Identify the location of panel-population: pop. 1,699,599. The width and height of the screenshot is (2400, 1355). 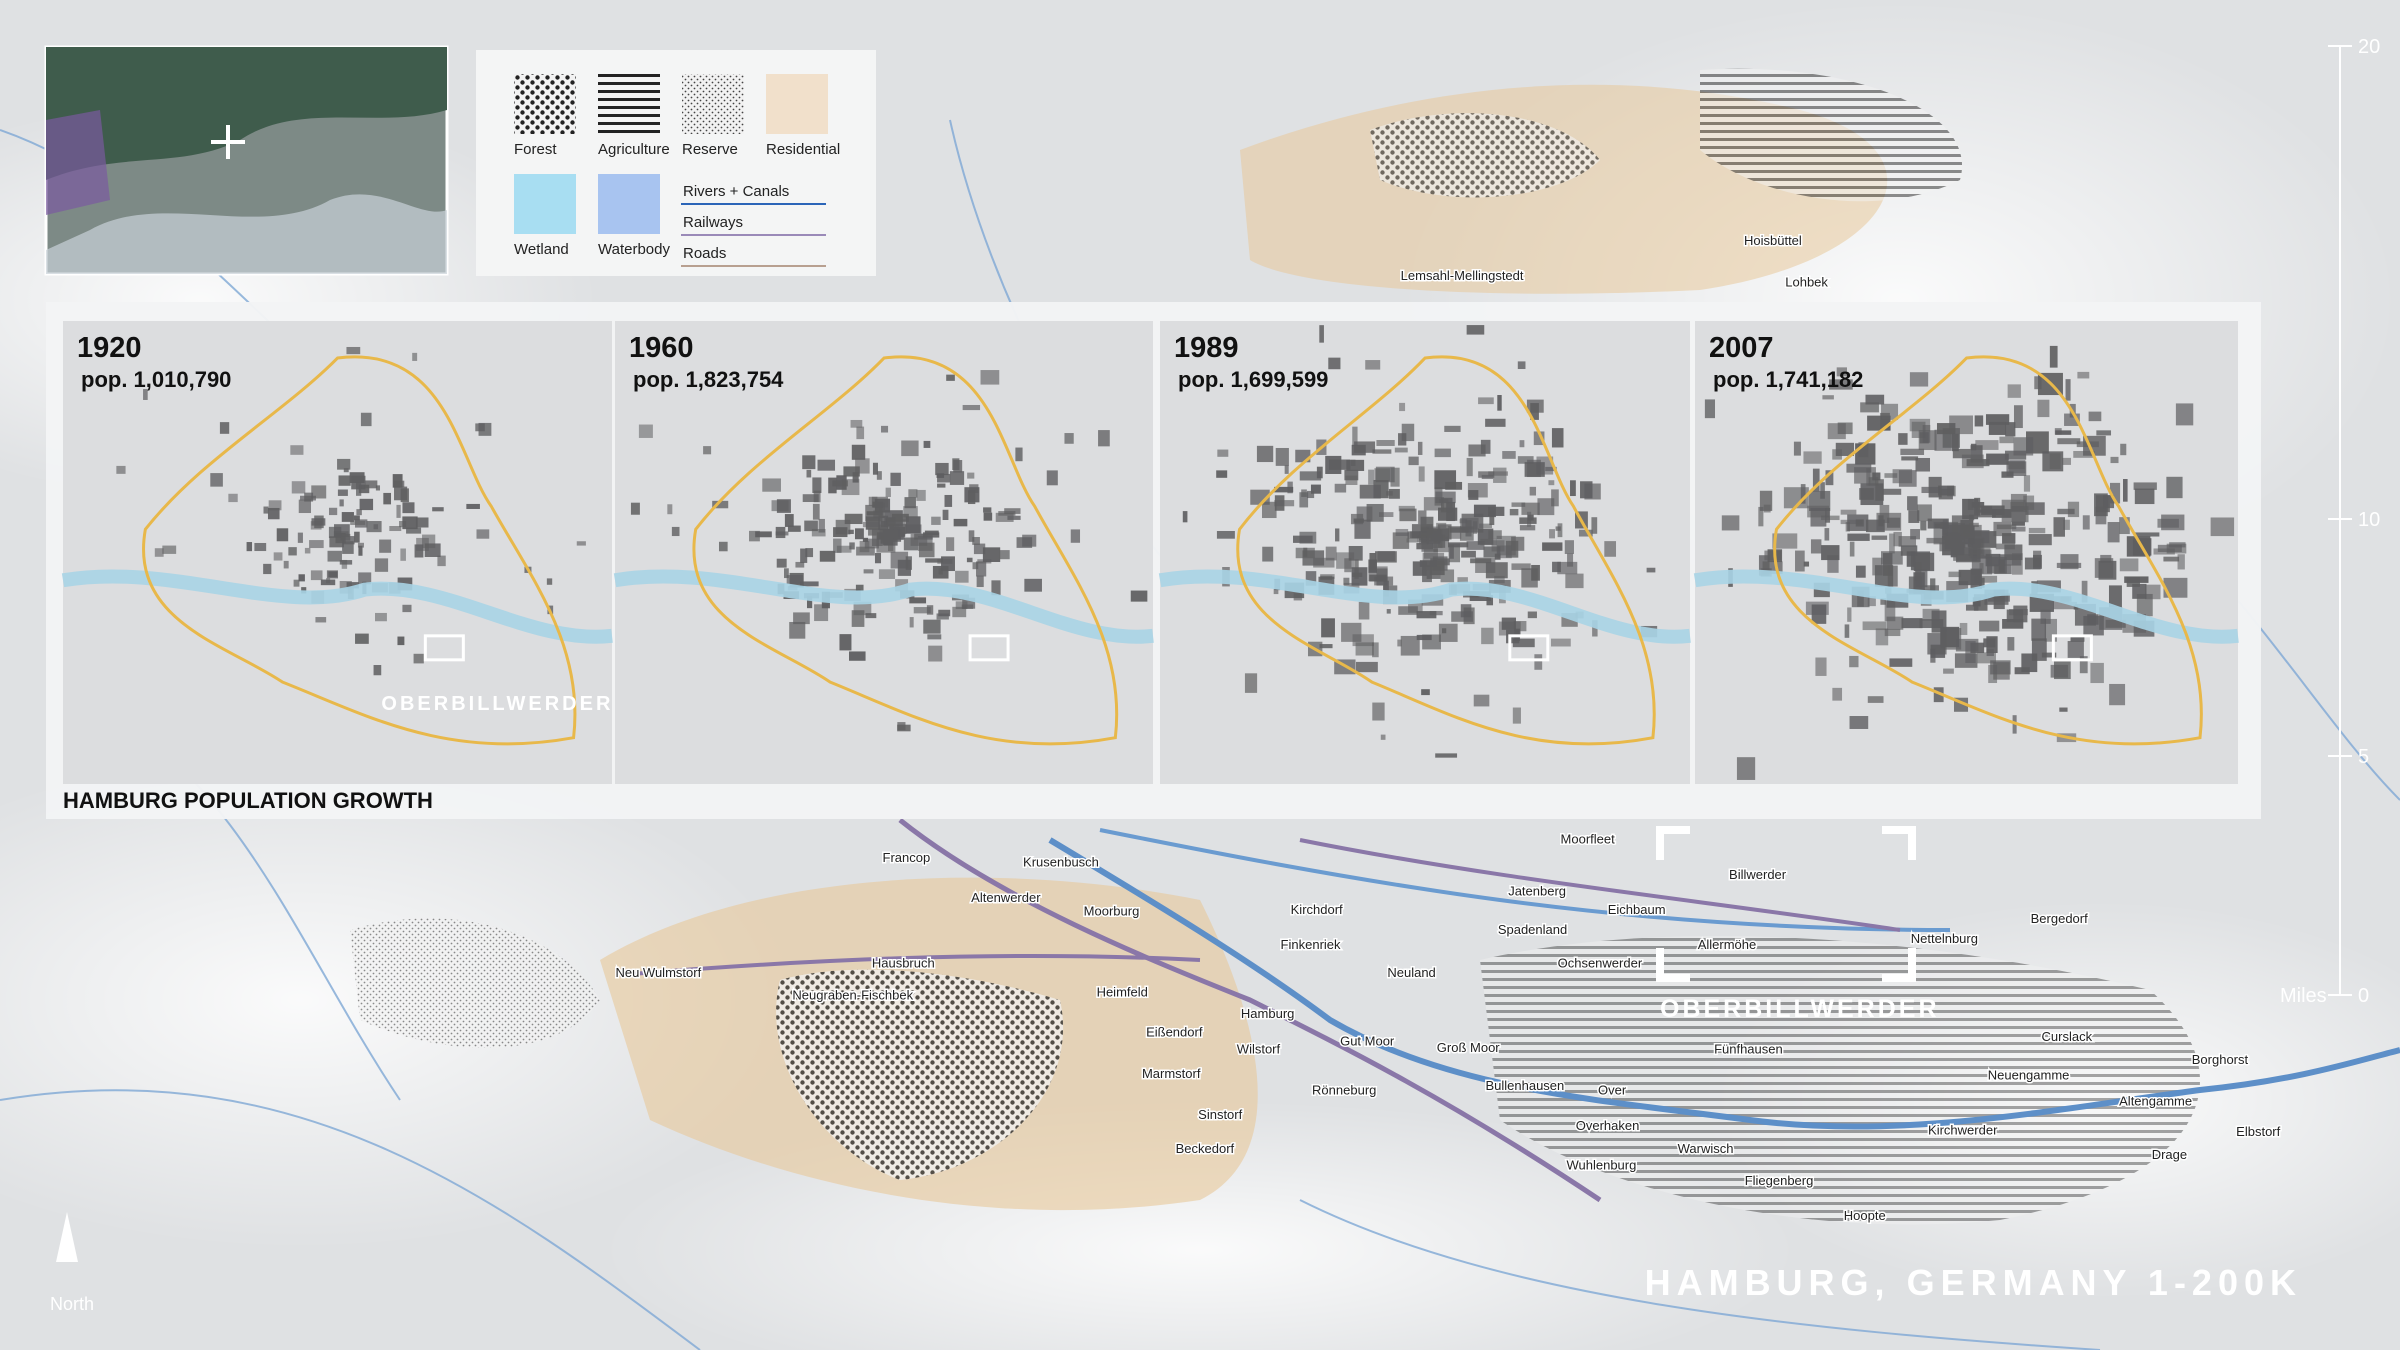
(1253, 379).